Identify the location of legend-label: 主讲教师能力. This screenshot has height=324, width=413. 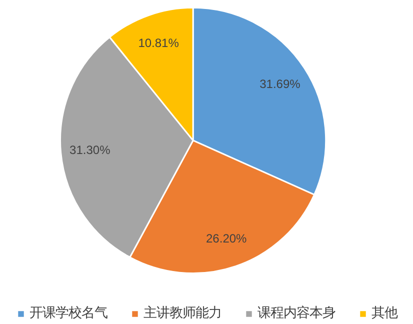
(183, 313).